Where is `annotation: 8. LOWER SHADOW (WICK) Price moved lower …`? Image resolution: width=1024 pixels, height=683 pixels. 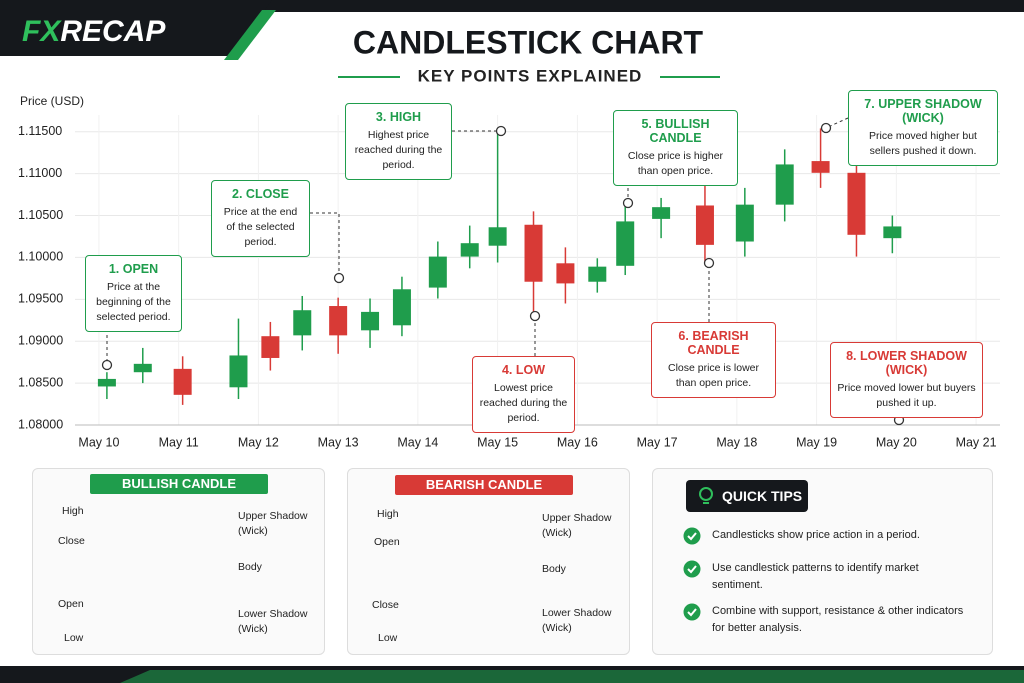
annotation: 8. LOWER SHADOW (WICK) Price moved lower … is located at coordinates (906, 380).